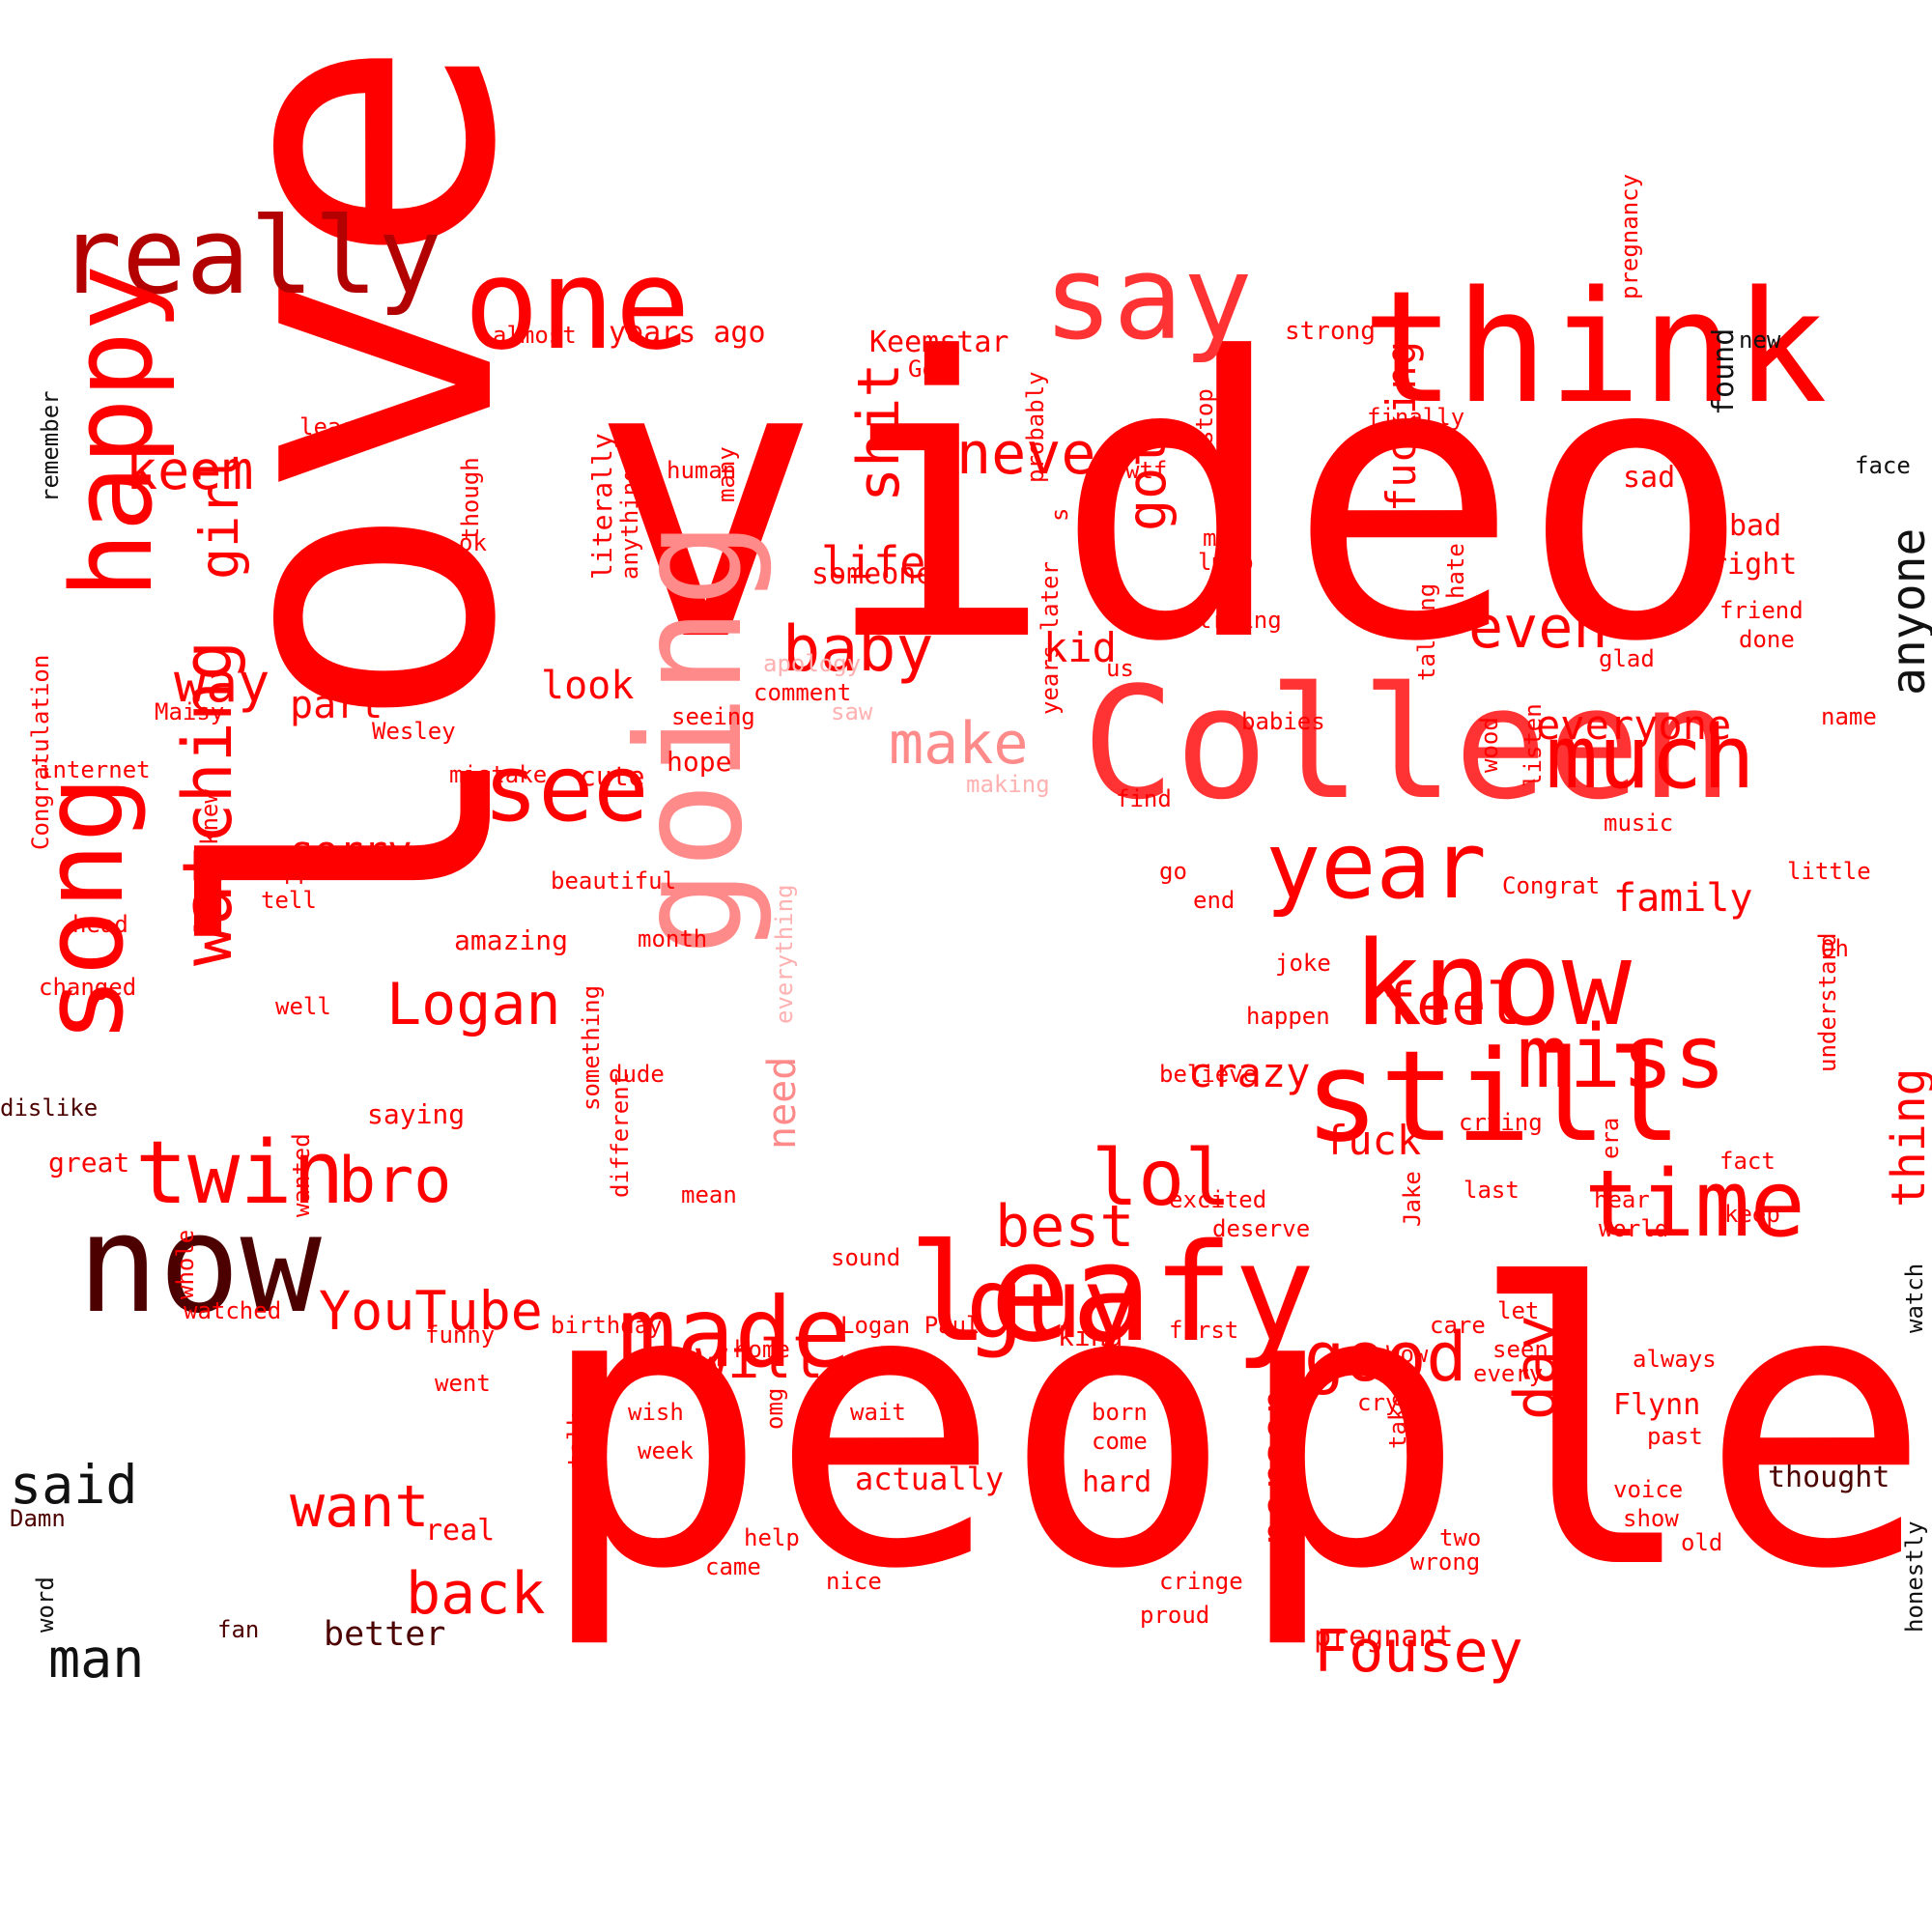  I want to click on cloud-word: strong, so click(1330, 331).